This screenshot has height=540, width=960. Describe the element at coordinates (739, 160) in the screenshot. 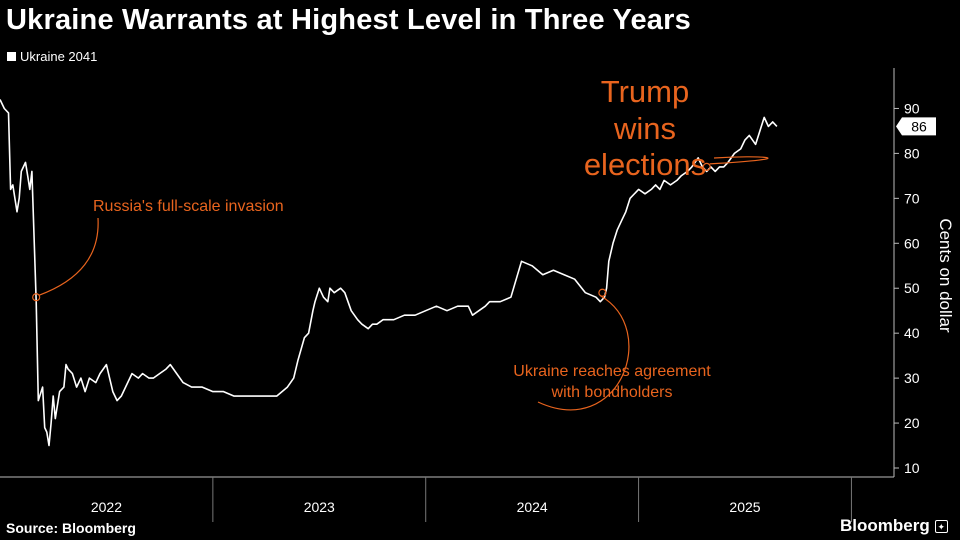

I see `annotation-leader-trump` at that location.